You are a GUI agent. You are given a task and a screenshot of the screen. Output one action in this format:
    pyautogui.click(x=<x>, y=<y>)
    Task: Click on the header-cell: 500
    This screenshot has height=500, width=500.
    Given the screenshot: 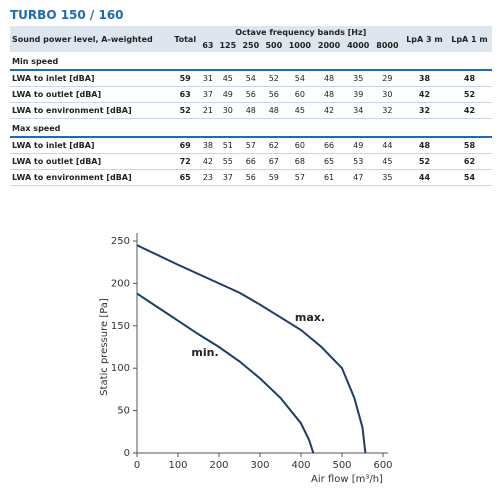 What is the action you would take?
    pyautogui.click(x=274, y=45)
    